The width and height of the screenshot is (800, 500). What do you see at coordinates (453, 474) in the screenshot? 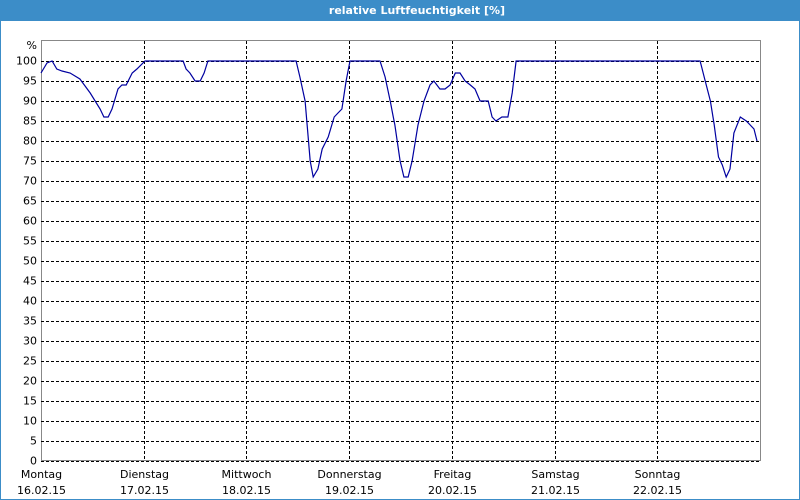
I see `x-tick-label: Freitag` at bounding box center [453, 474].